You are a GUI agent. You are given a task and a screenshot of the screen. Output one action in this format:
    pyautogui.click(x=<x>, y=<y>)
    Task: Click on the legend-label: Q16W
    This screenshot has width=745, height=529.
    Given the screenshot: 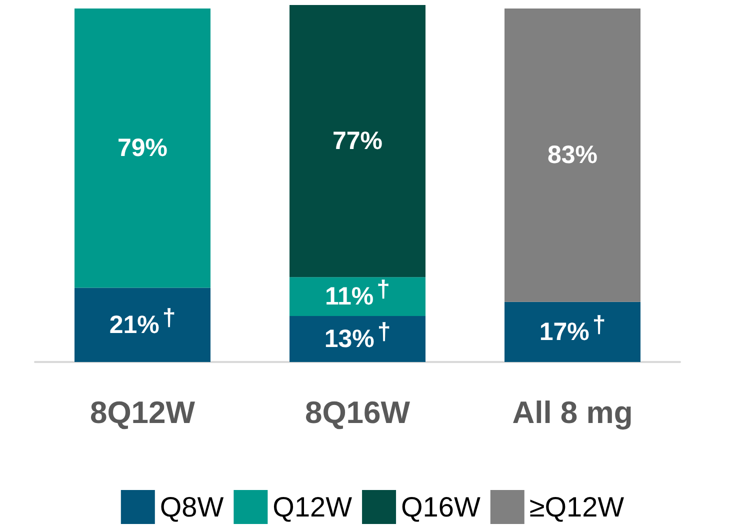 What is the action you would take?
    pyautogui.click(x=441, y=507)
    